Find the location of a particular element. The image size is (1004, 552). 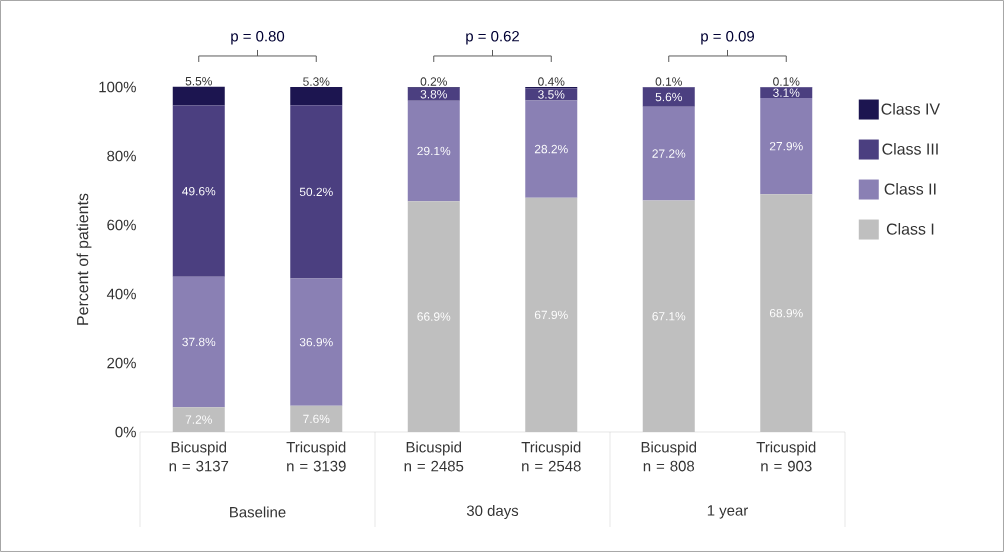

data-label: 37.8% is located at coordinates (199, 342).